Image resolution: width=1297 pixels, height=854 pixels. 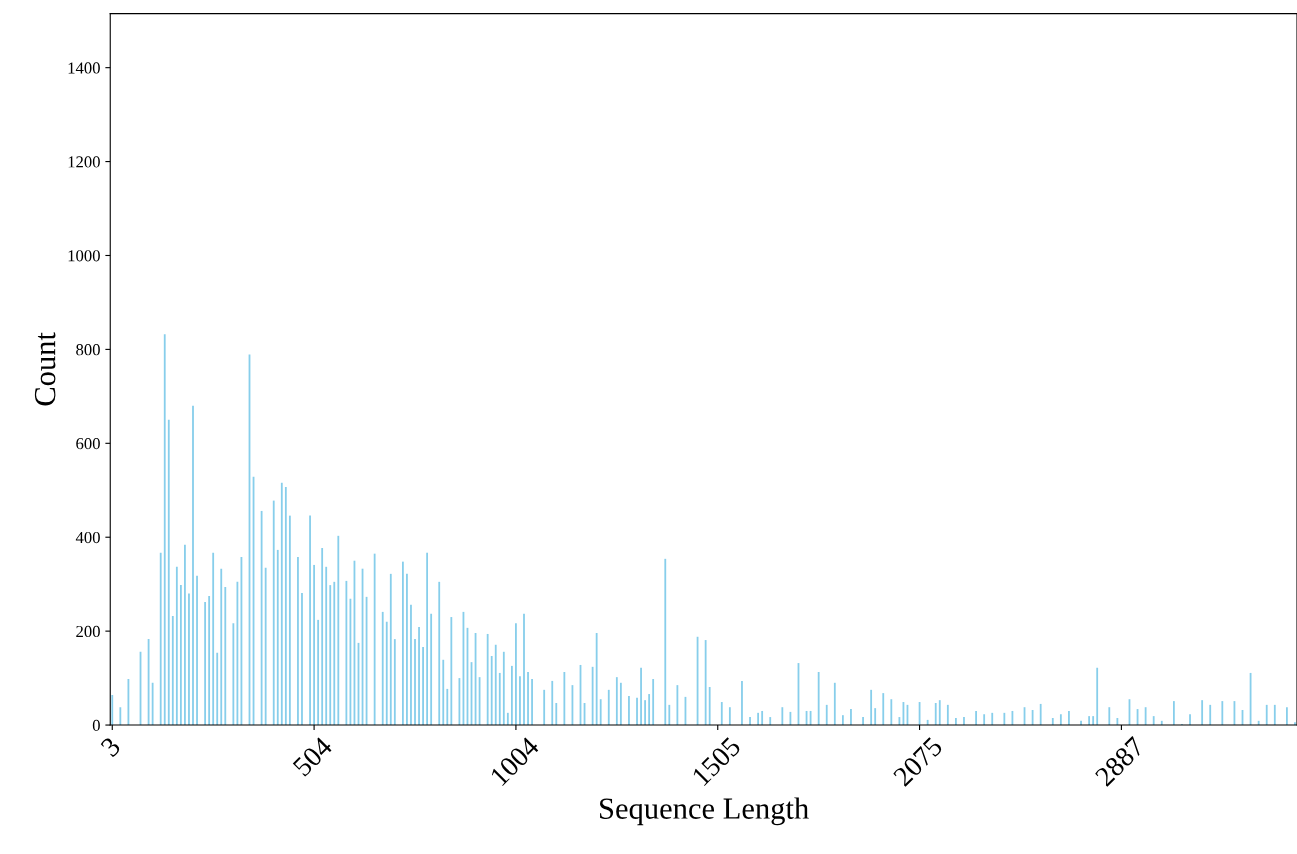 What do you see at coordinates (45, 369) in the screenshot?
I see `y-axis-title: Count` at bounding box center [45, 369].